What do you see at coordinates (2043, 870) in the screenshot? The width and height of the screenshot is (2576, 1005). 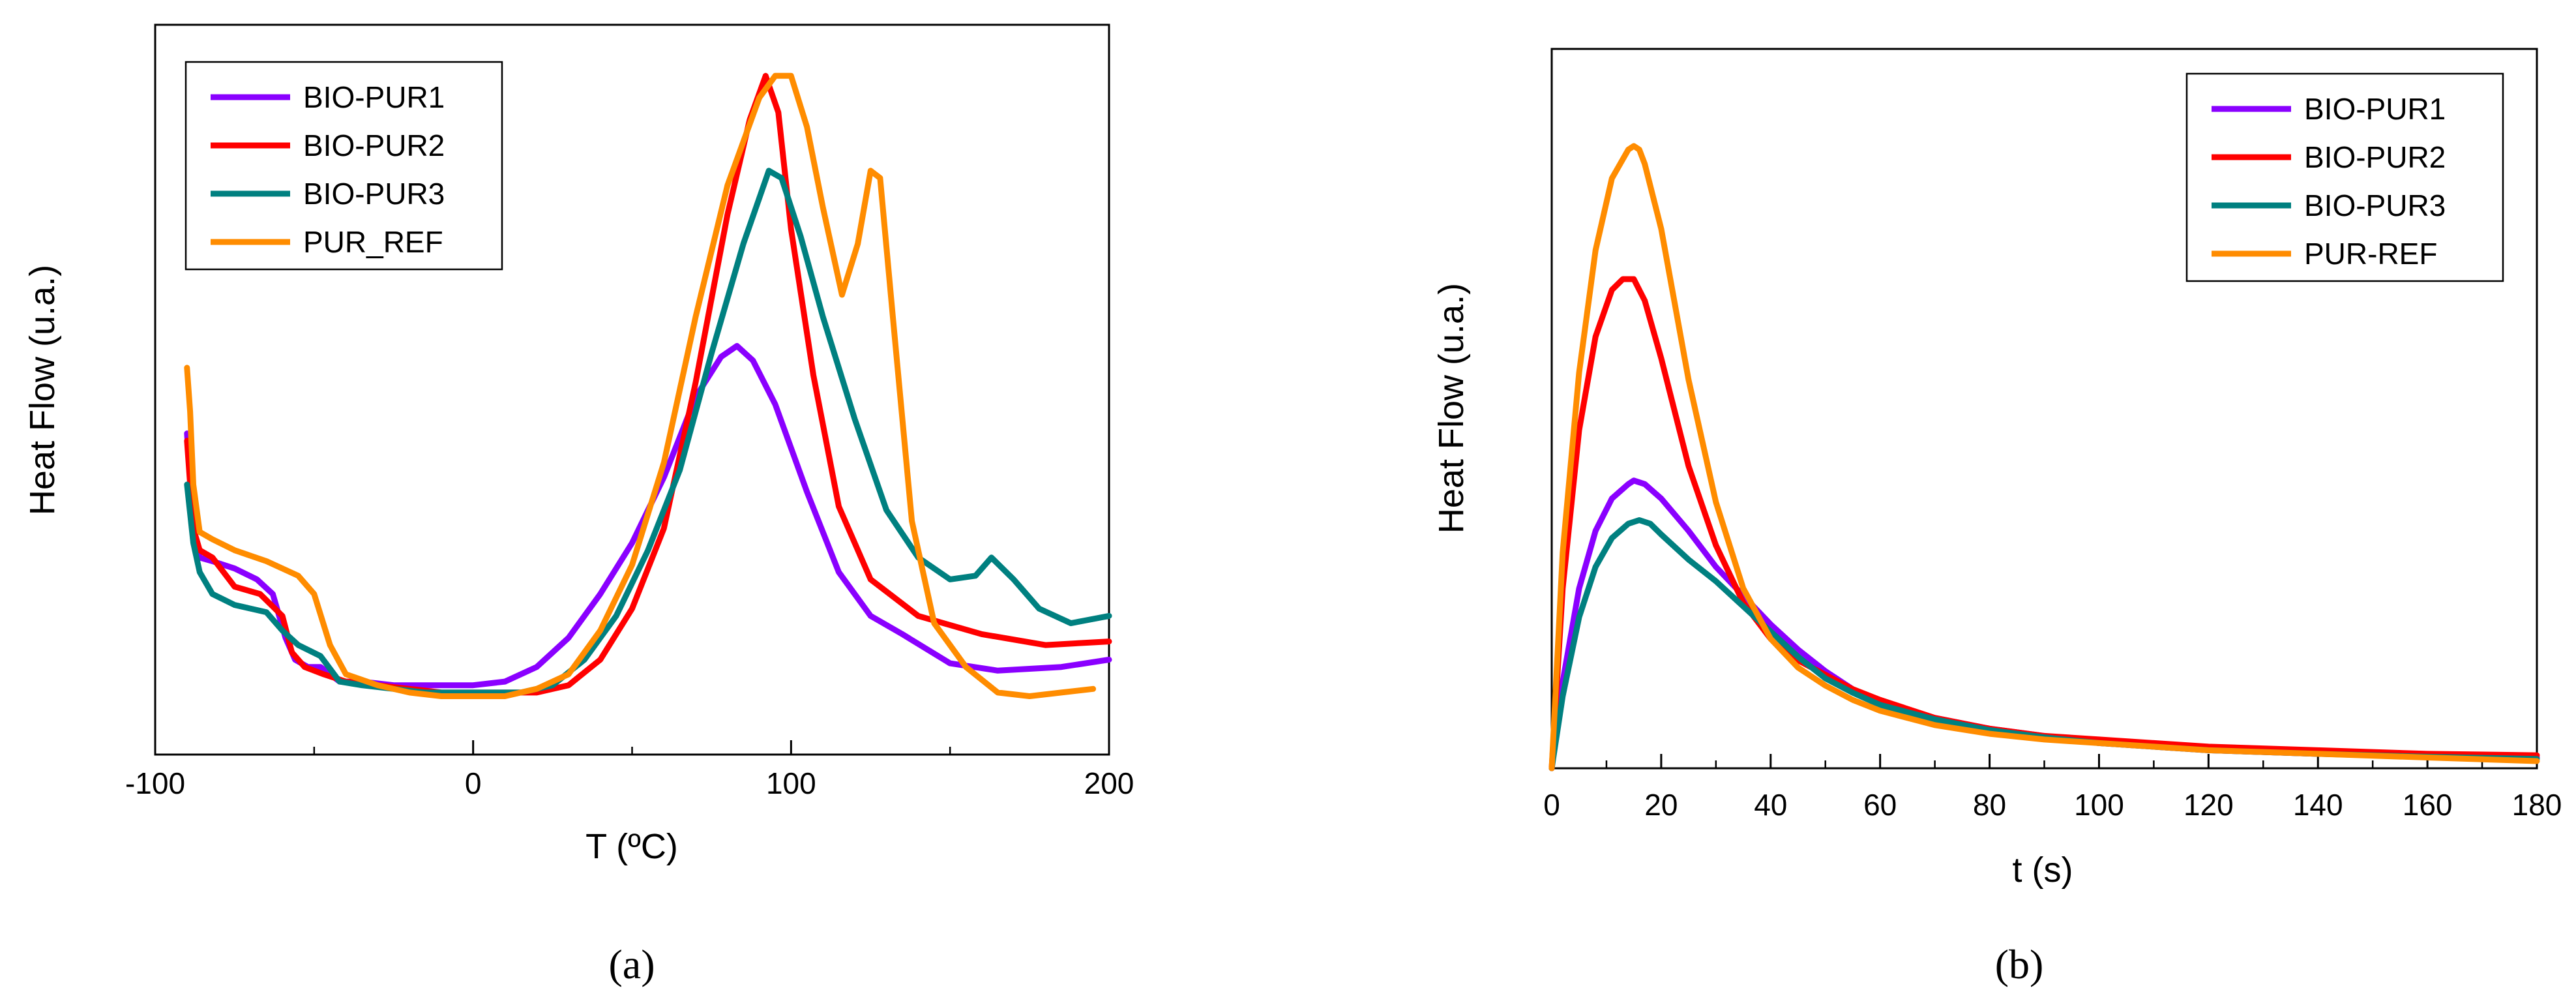 I see `x-axis-label-b: t (s)` at bounding box center [2043, 870].